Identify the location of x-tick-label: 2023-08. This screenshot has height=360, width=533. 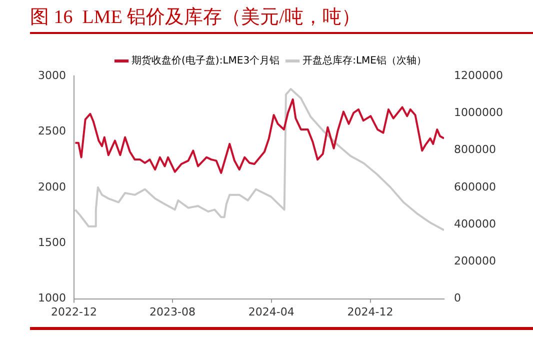
(172, 311).